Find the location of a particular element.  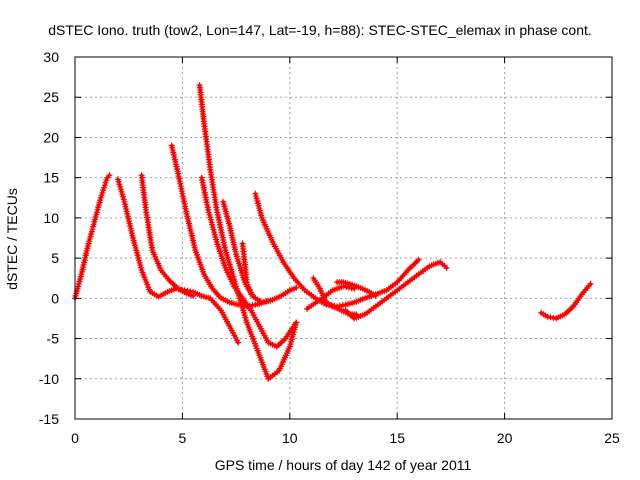

x-axis-label: GPS time / hours of day 142 of year 2011 is located at coordinates (343, 465).